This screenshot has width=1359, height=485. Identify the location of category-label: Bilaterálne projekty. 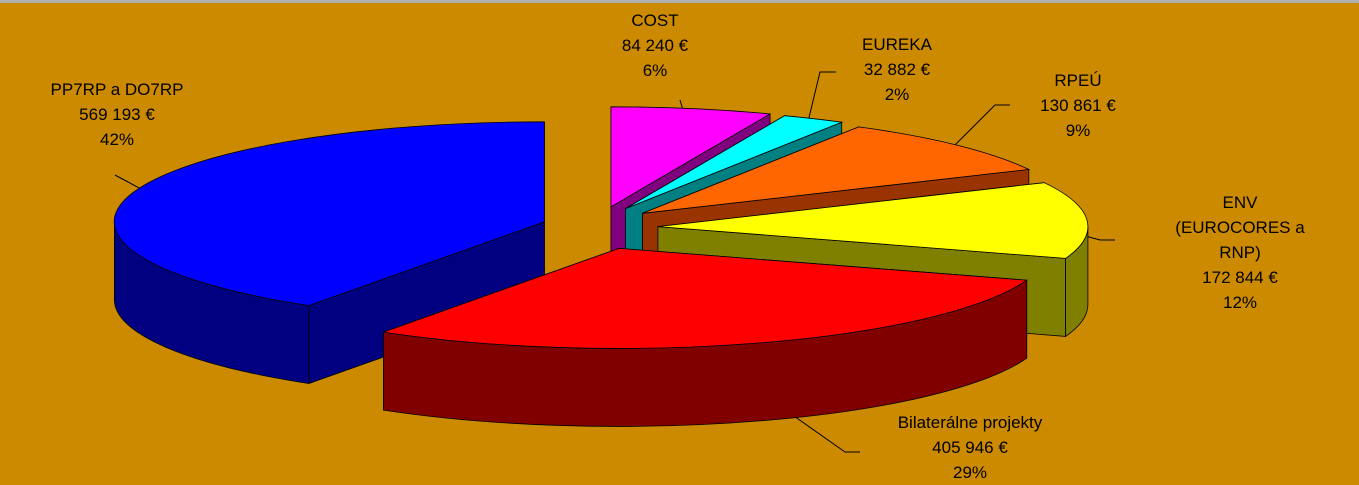
(970, 422).